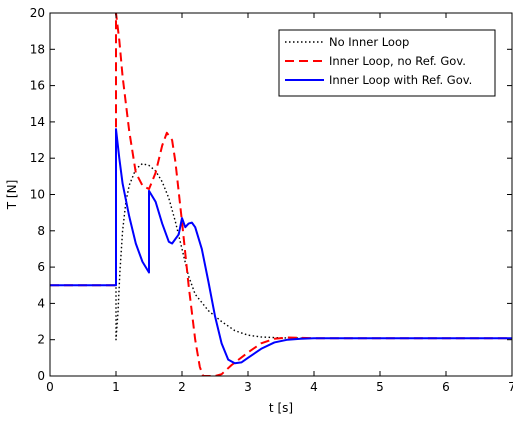 The image size is (513, 421). What do you see at coordinates (37, 49) in the screenshot?
I see `y-tick-label: 18` at bounding box center [37, 49].